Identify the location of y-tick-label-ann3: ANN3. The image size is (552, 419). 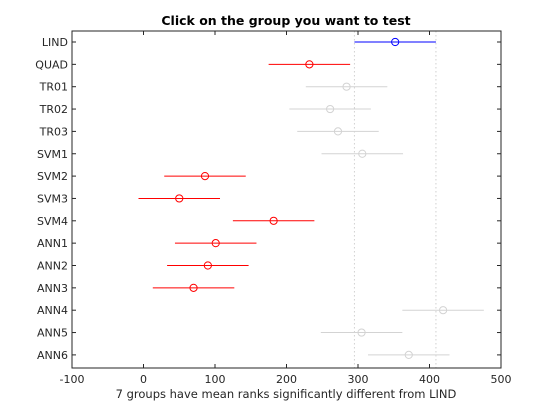
(52, 288).